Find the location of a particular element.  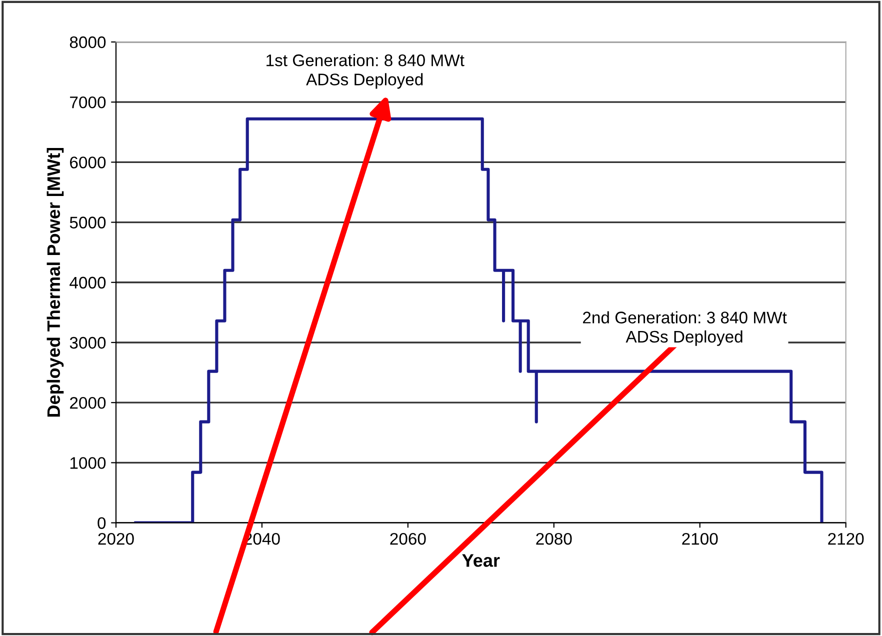

annotation: 1st Generation: 8 840 MWt ADSs Deployed is located at coordinates (365, 71).